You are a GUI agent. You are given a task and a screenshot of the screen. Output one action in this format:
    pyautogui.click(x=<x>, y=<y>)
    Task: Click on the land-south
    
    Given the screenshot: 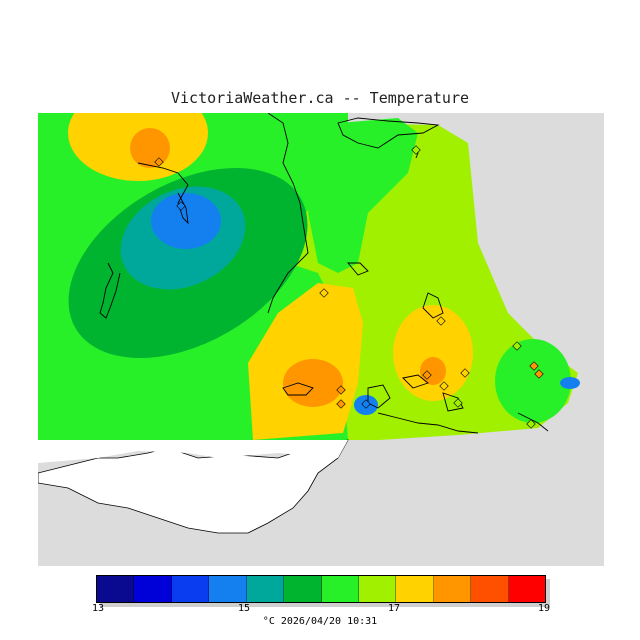 What is the action you would take?
    pyautogui.click(x=193, y=486)
    